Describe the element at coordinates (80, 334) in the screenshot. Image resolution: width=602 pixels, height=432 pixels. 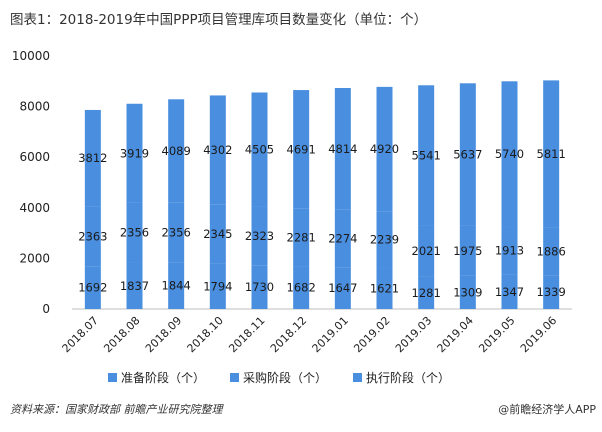
I see `x-tick-label: 2018.07` at that location.